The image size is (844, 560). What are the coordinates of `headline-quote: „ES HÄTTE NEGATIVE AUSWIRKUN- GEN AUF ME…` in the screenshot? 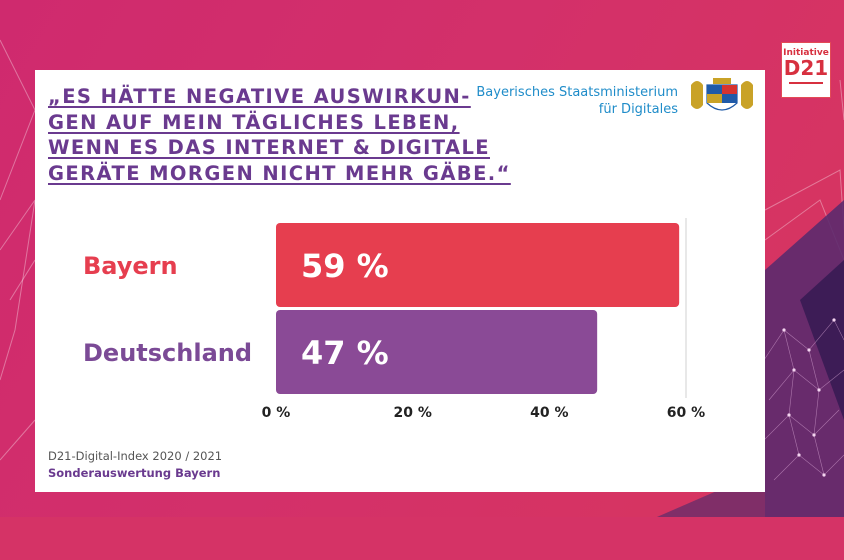 It's located at (279, 135).